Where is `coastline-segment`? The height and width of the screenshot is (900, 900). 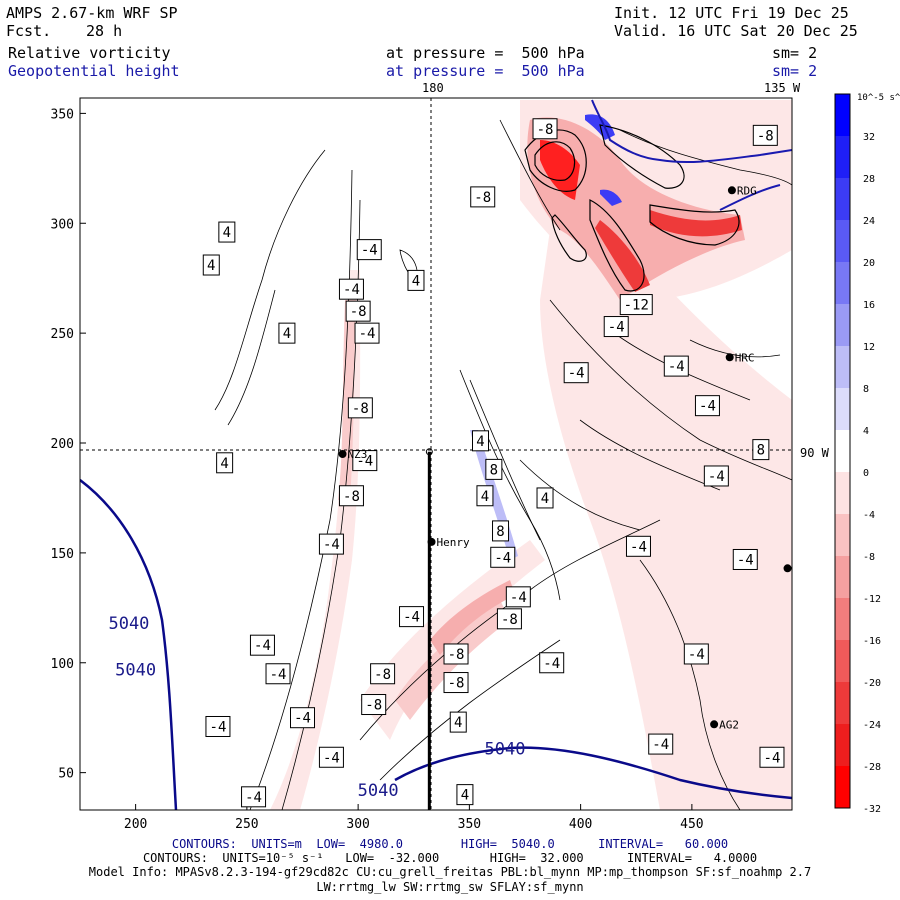 coastline-segment is located at coordinates (750, 197).